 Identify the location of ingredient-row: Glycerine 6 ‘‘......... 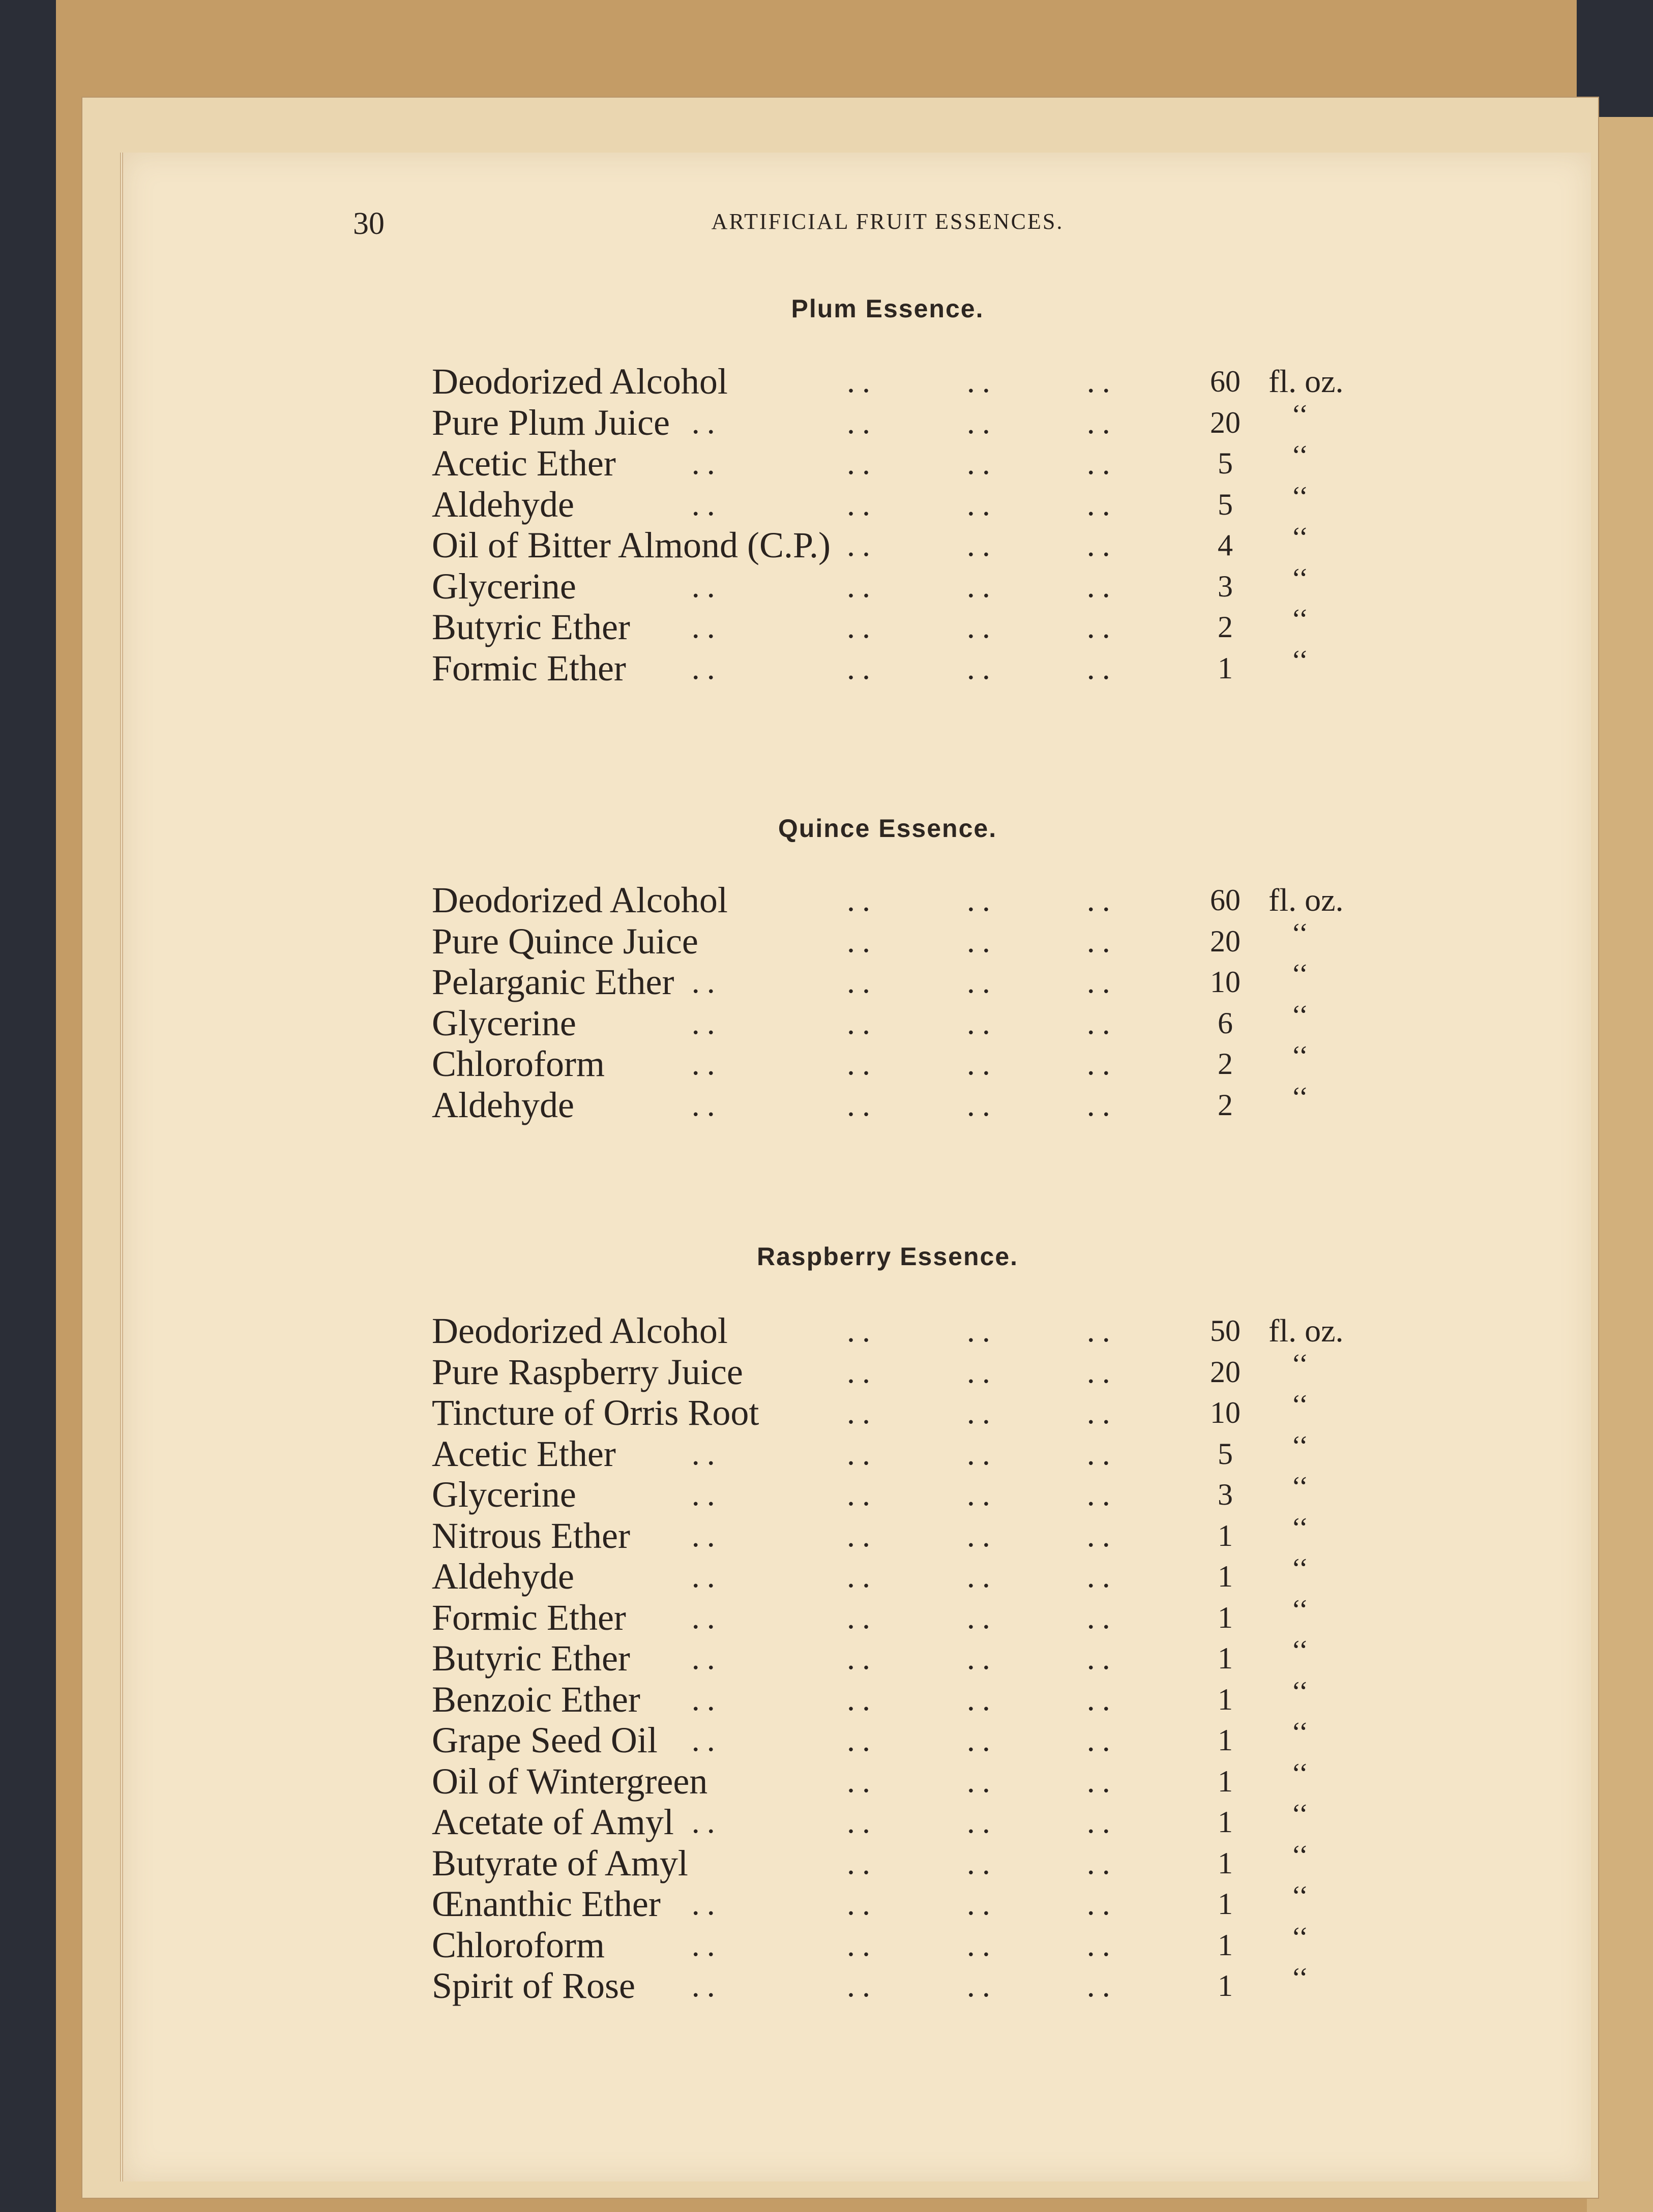
(902, 1022).